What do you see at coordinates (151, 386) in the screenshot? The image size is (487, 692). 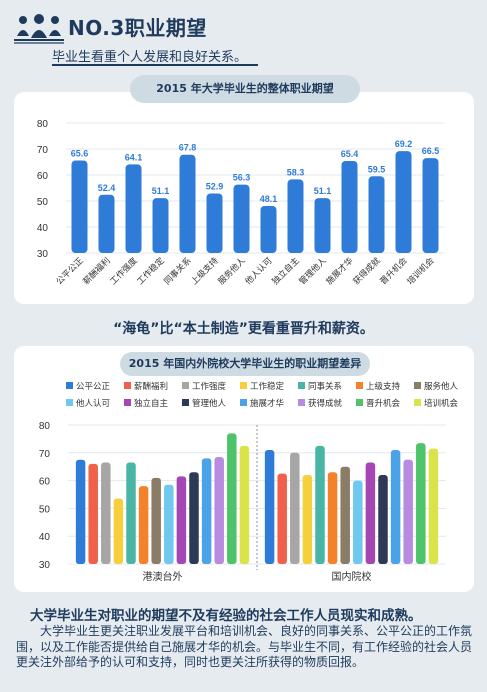 I see `chart2-legend-label: 薪酬福利` at bounding box center [151, 386].